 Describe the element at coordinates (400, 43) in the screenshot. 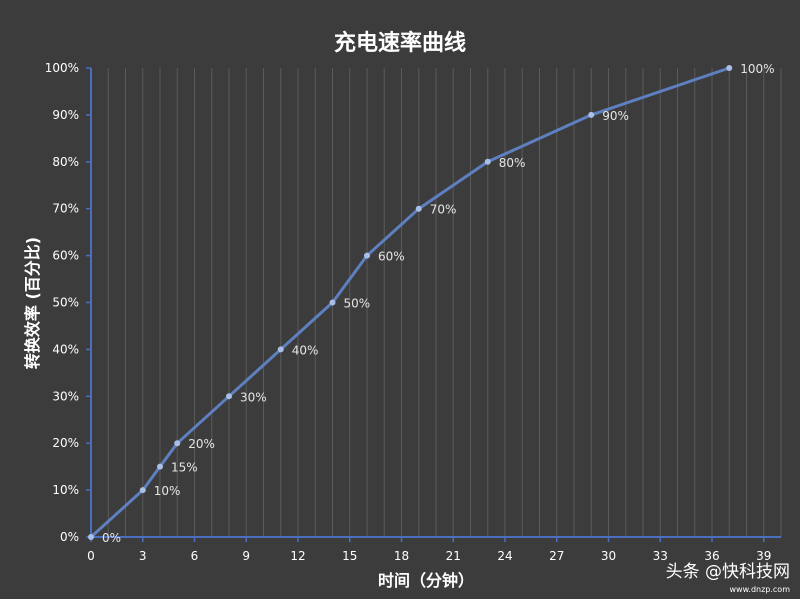

I see `chart-title: 充电速率曲线` at that location.